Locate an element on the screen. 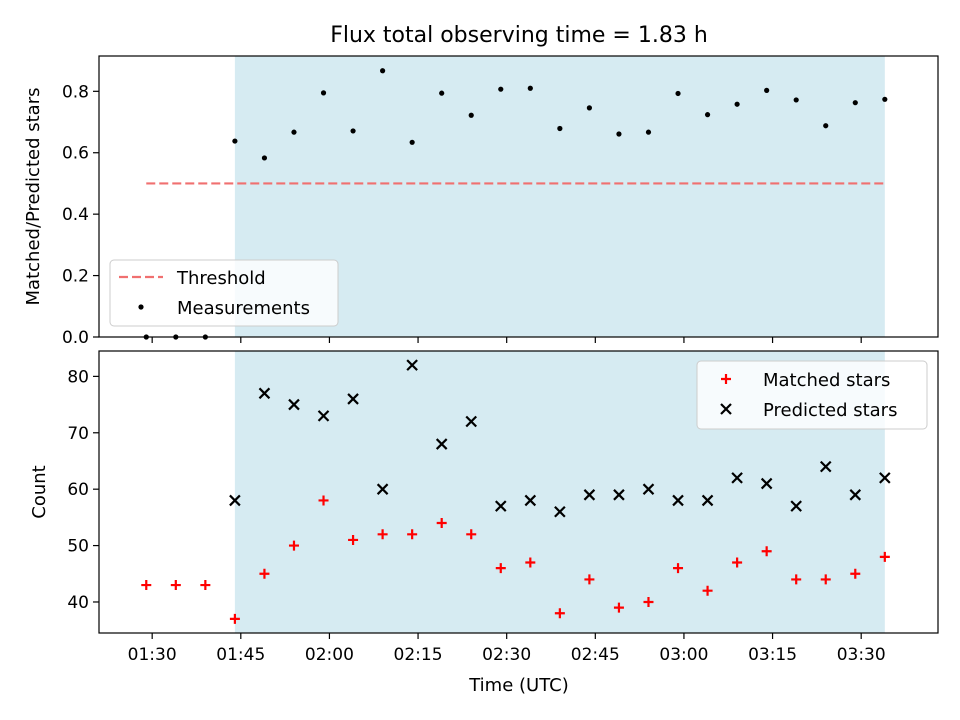 The height and width of the screenshot is (720, 960). y-tick-label: 0.2 is located at coordinates (75, 277).